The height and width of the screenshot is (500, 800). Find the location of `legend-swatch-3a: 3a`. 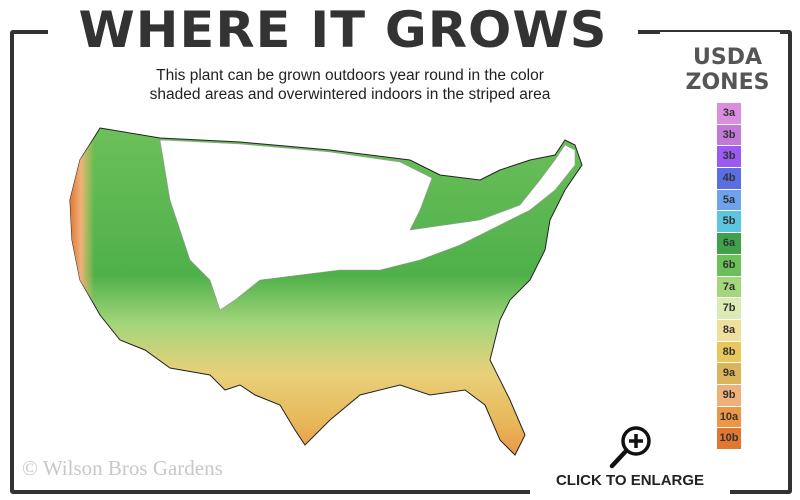

legend-swatch-3a: 3a is located at coordinates (729, 114).